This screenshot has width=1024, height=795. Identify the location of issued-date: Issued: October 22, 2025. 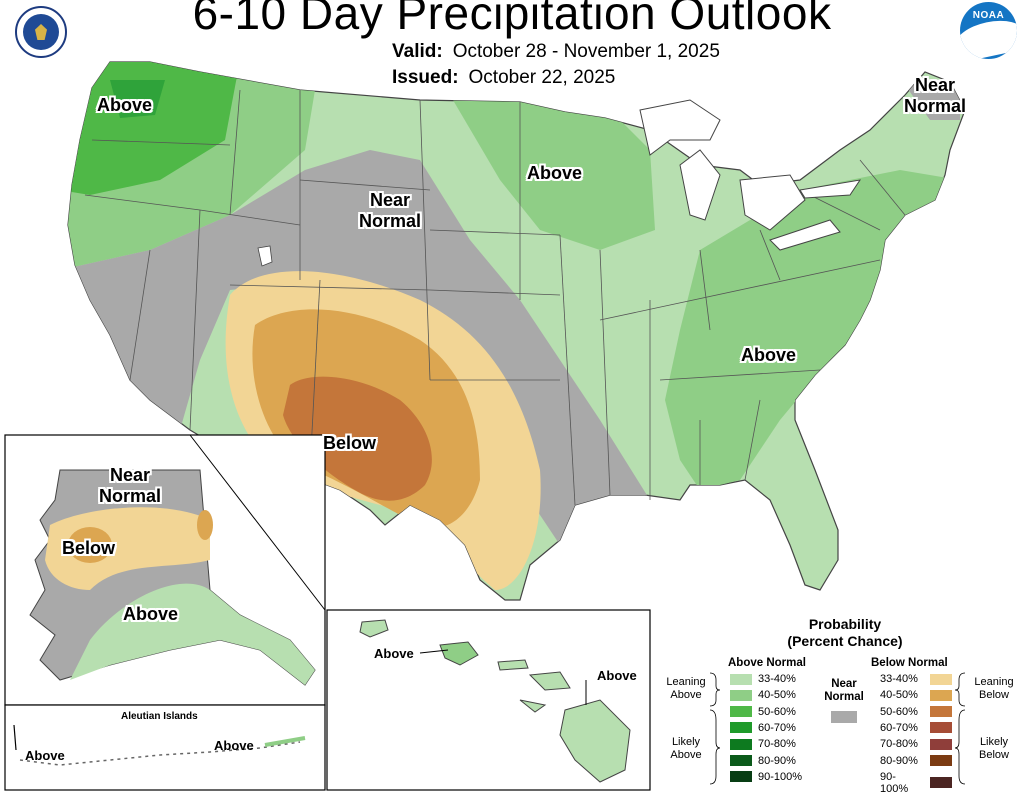
(503, 78).